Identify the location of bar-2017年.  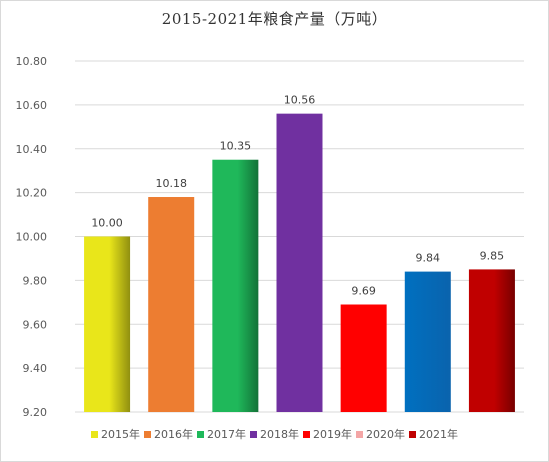
(235, 285).